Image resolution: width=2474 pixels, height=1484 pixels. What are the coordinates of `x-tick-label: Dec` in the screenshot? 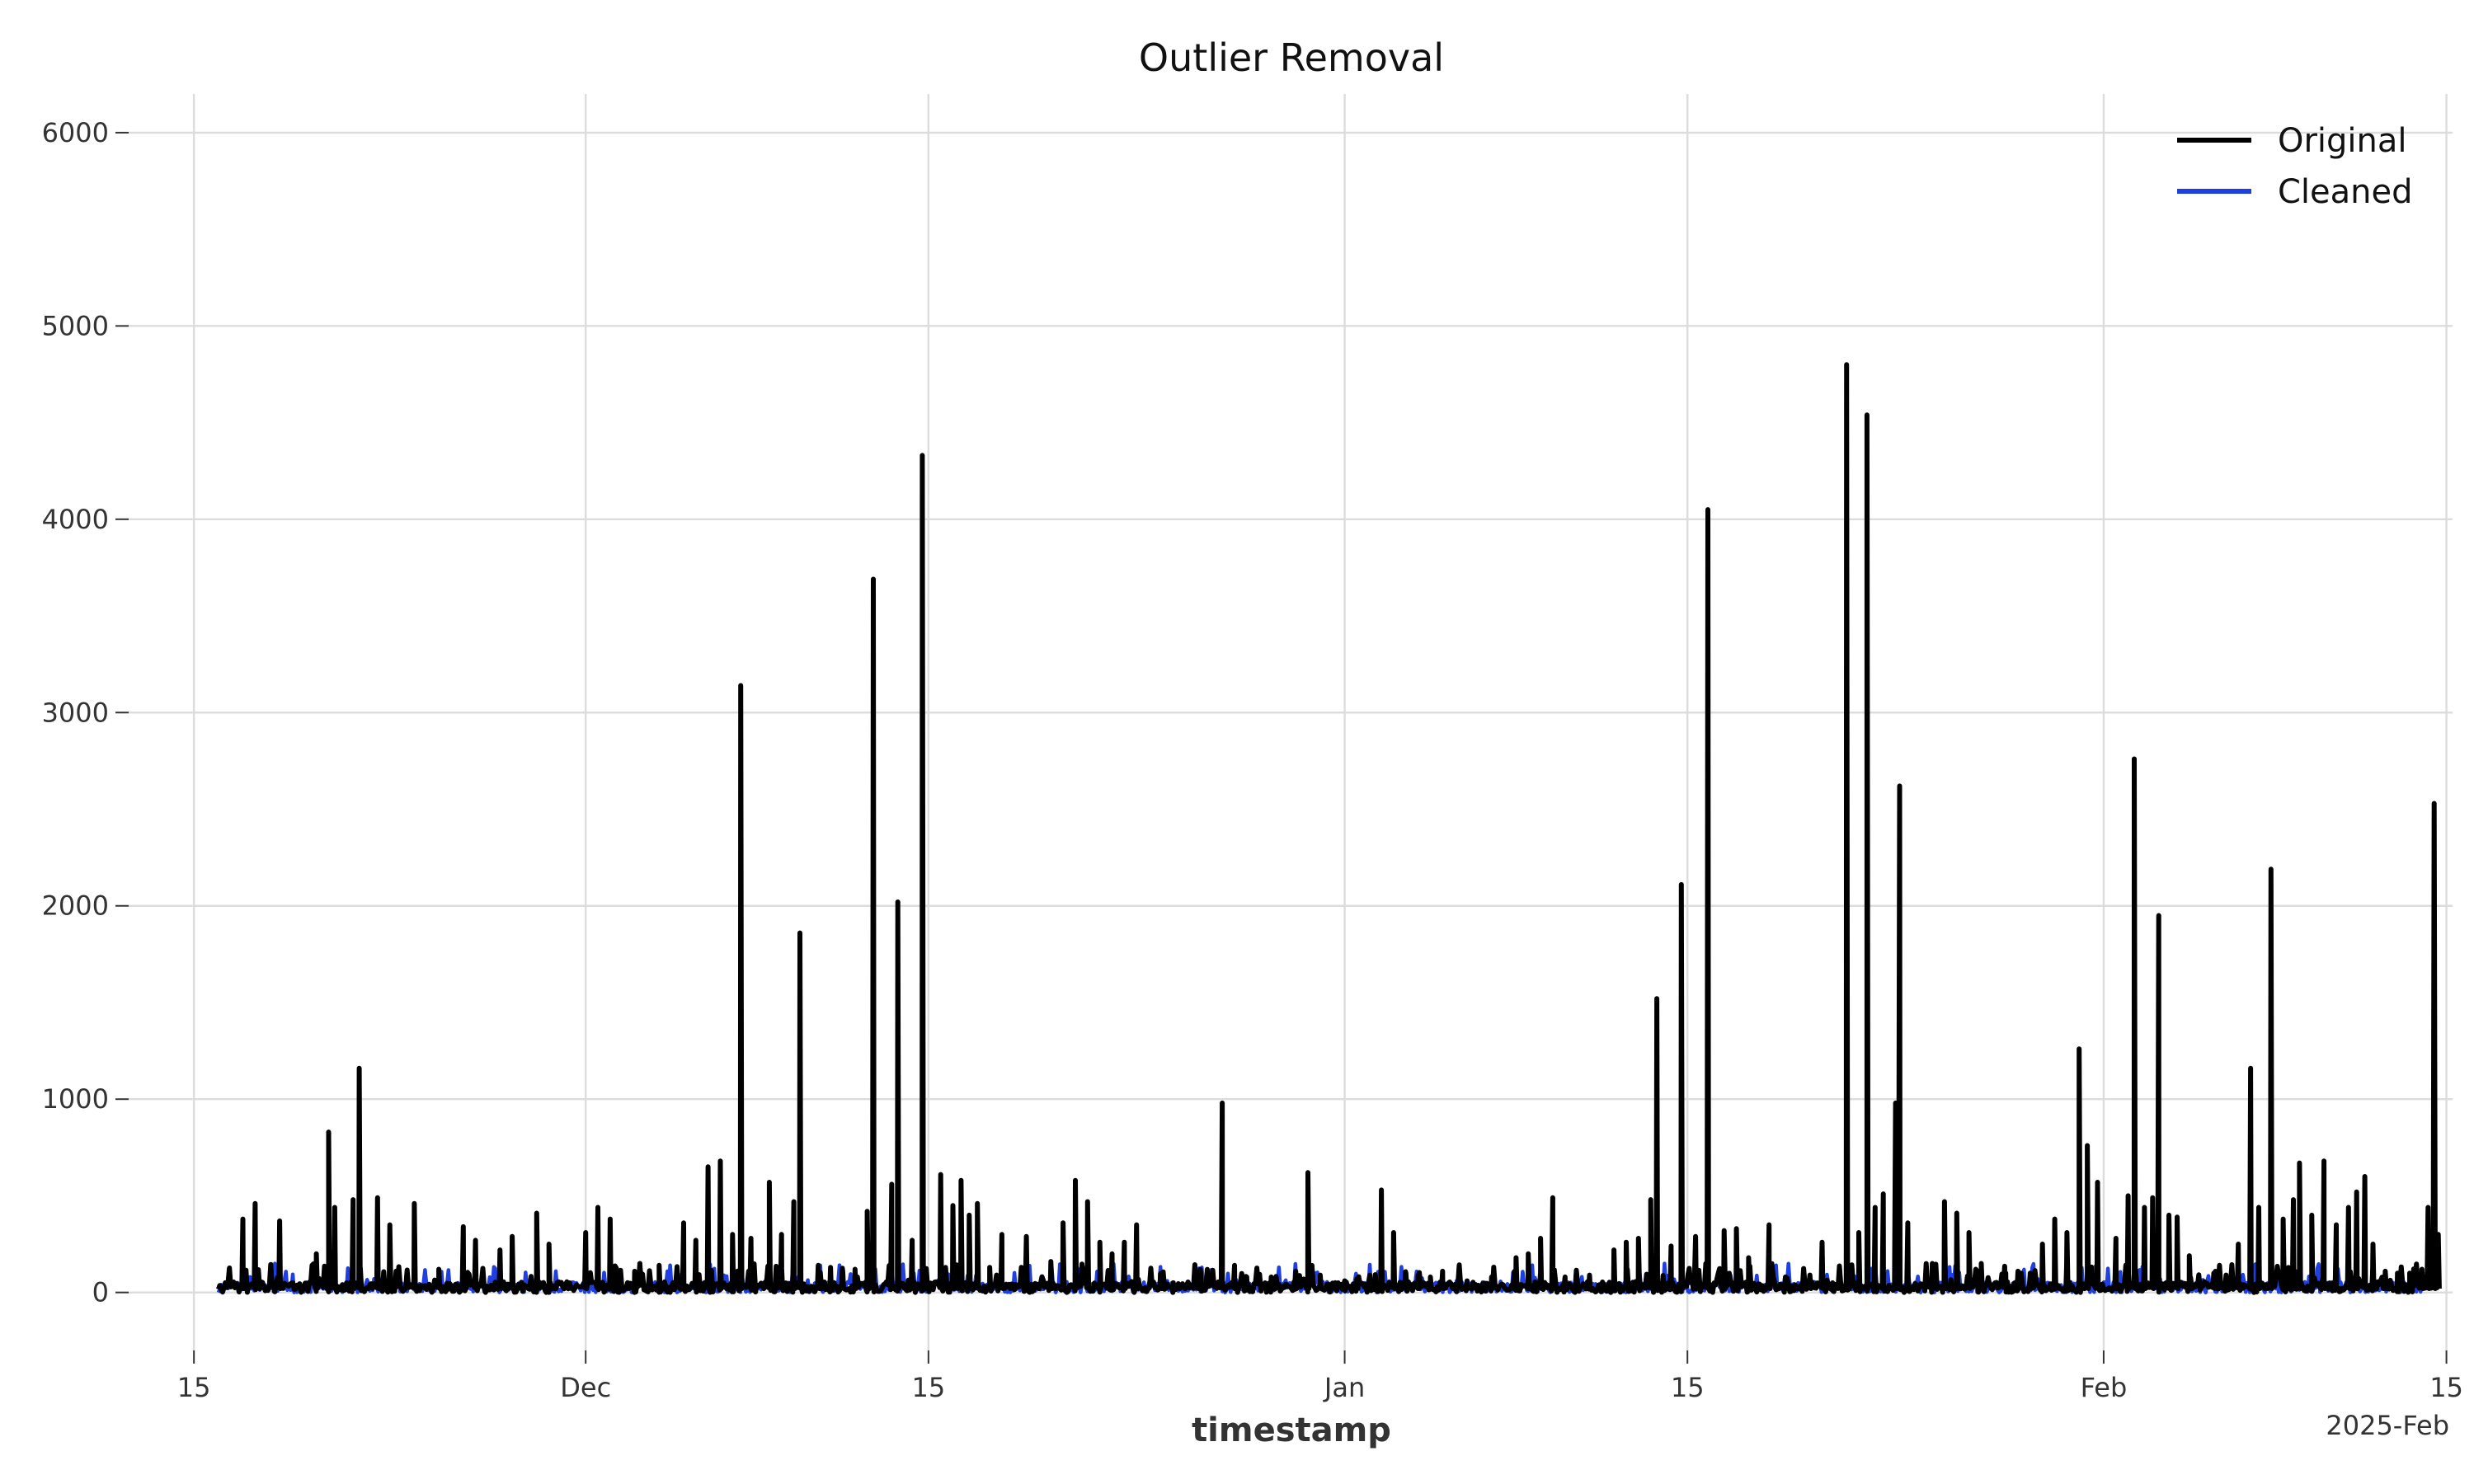 It's located at (585, 1387).